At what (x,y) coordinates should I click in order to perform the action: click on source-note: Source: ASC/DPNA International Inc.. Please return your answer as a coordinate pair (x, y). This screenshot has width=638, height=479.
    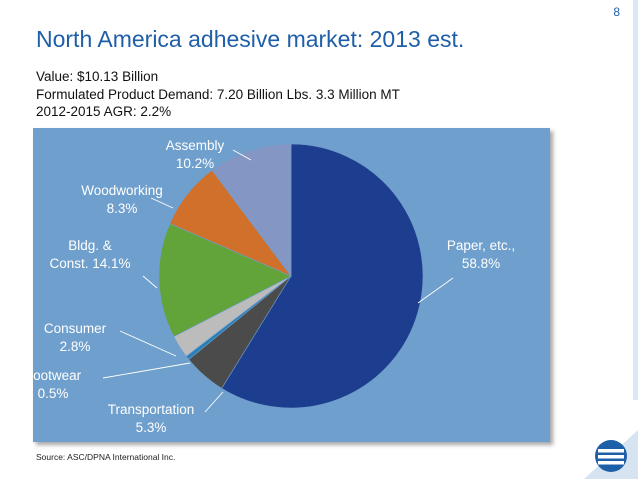
    Looking at the image, I should click on (106, 457).